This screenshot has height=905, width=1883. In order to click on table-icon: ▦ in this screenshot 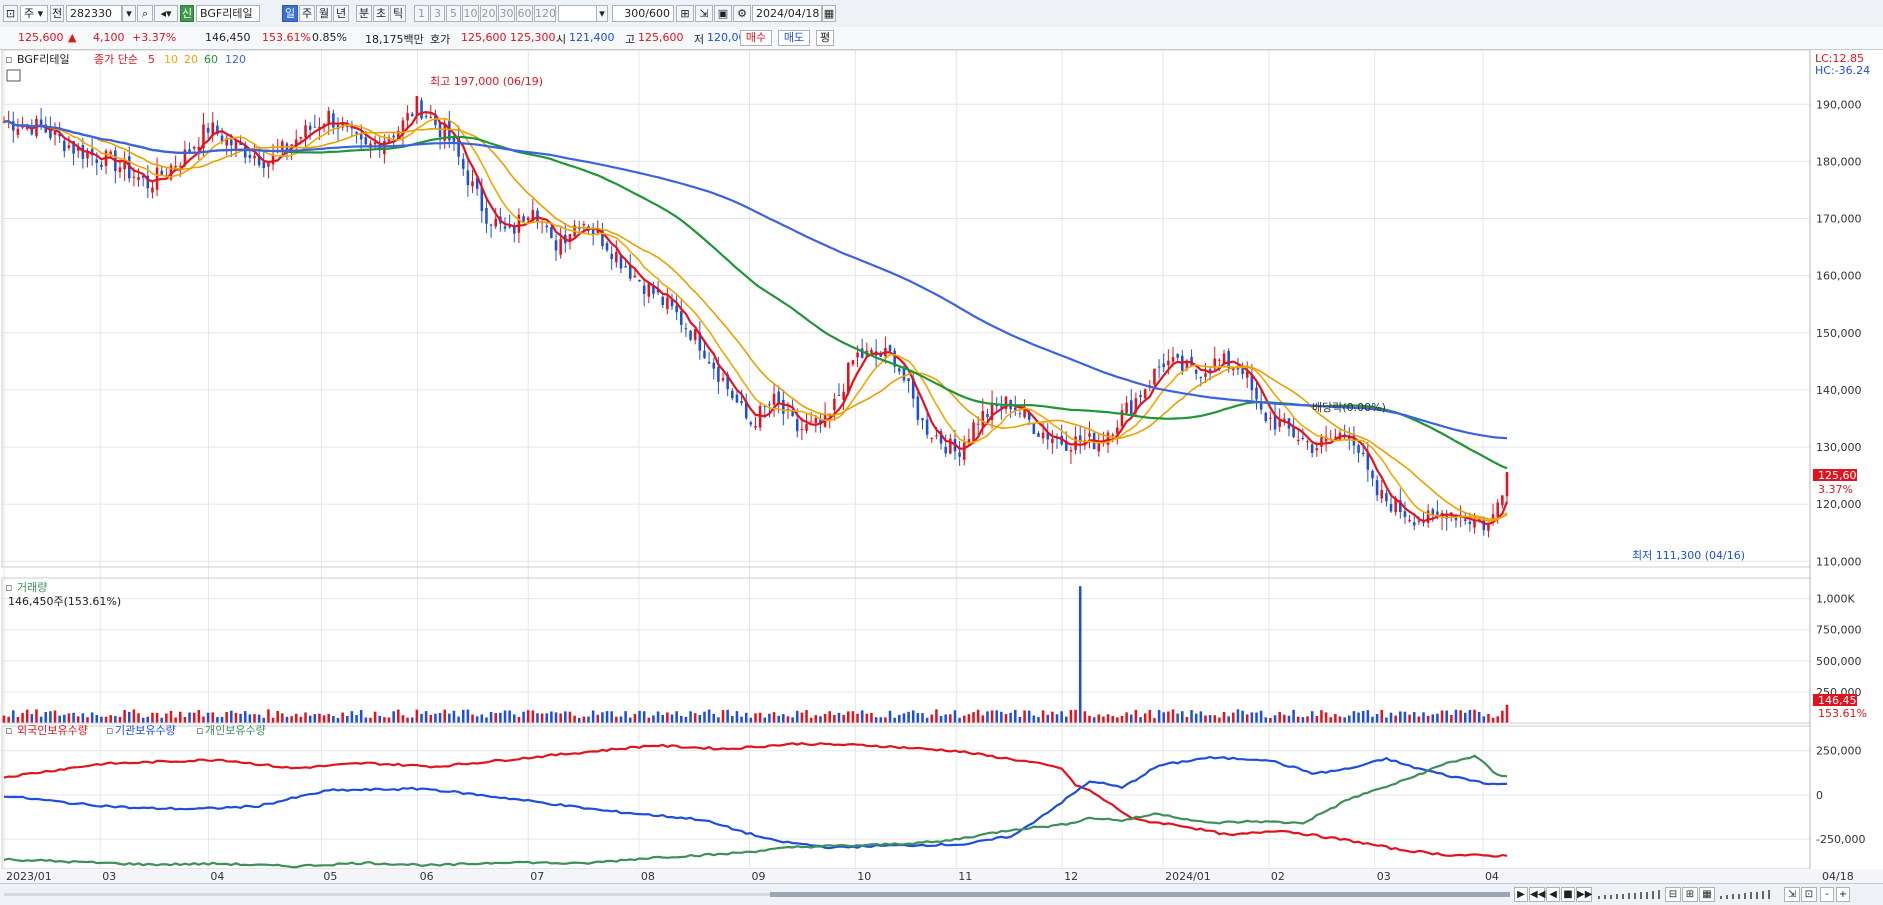, I will do `click(1707, 894)`.